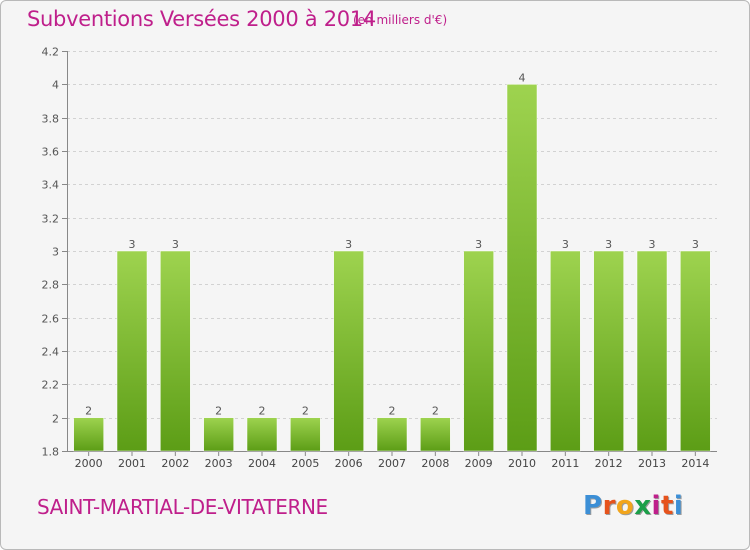 Image resolution: width=750 pixels, height=550 pixels. Describe the element at coordinates (593, 506) in the screenshot. I see `logo-letter: P` at that location.